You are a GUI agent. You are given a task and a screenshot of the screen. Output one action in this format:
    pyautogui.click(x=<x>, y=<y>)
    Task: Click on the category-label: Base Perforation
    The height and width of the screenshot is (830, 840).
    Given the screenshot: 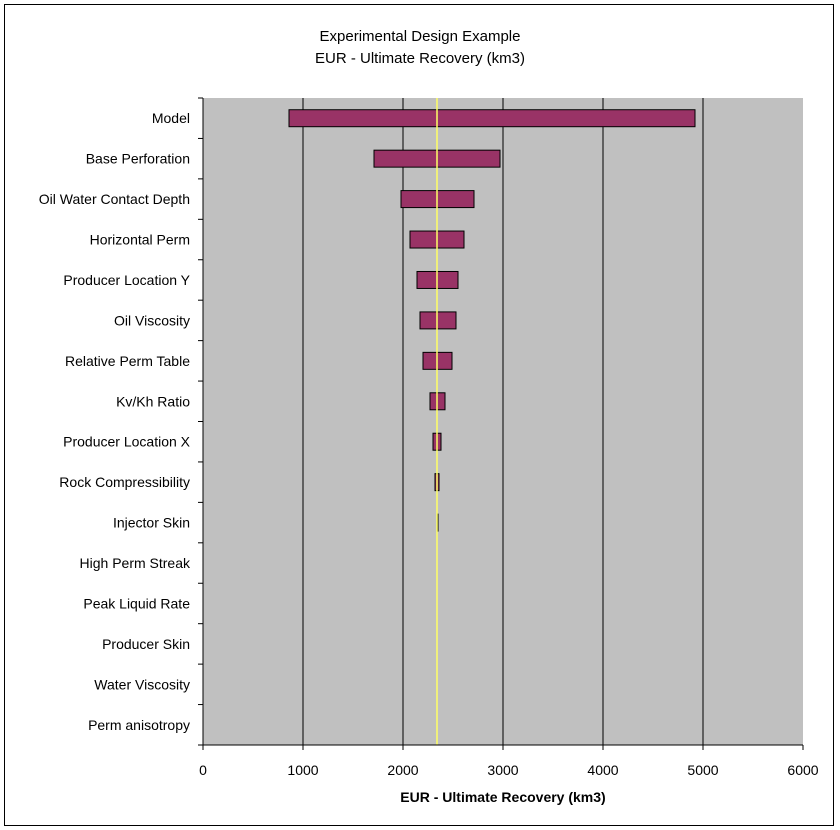 What is the action you would take?
    pyautogui.click(x=138, y=159)
    